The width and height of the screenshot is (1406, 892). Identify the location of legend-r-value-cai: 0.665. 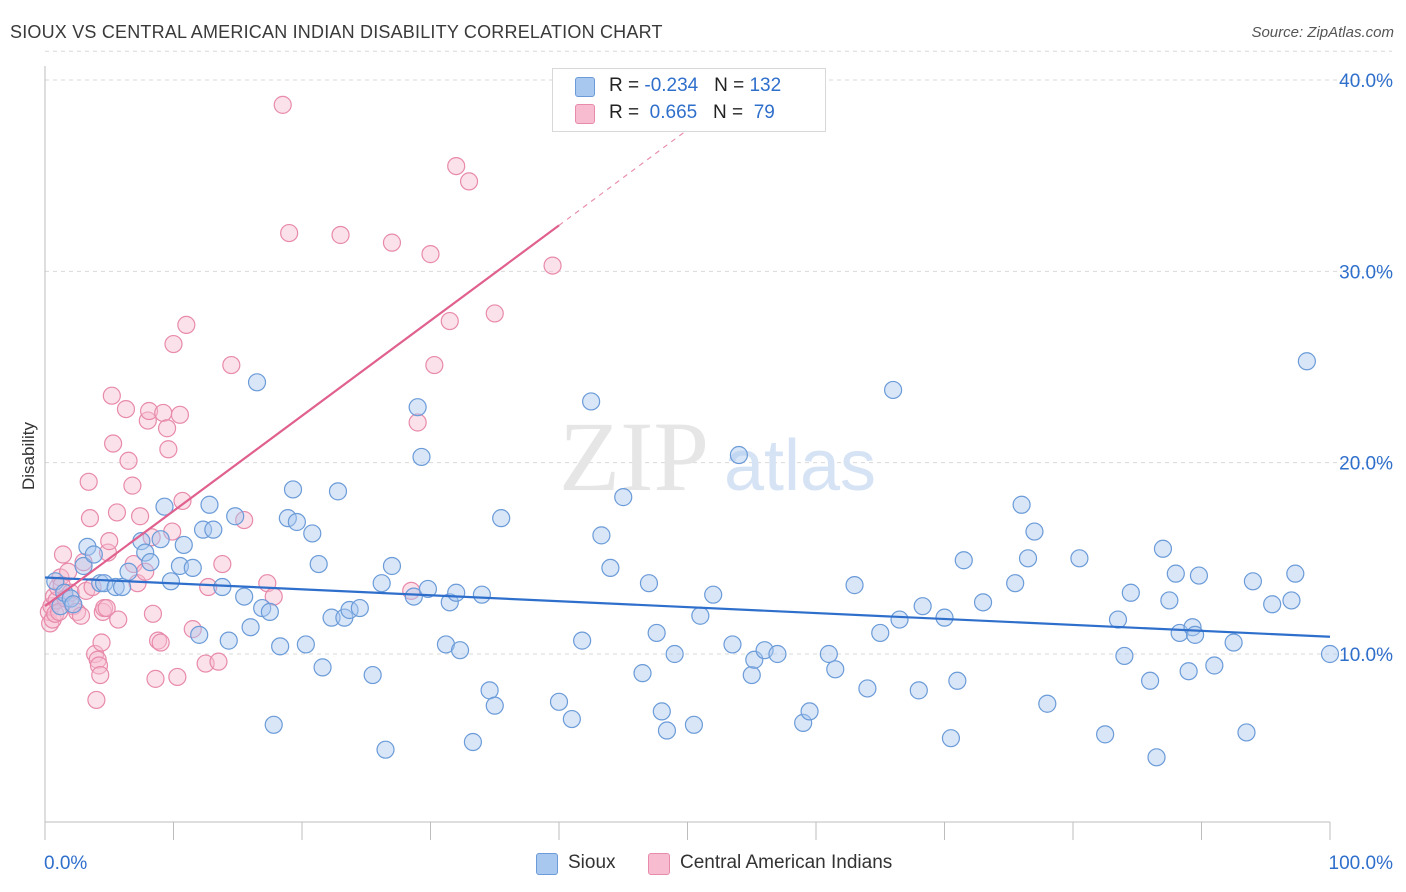
(671, 112).